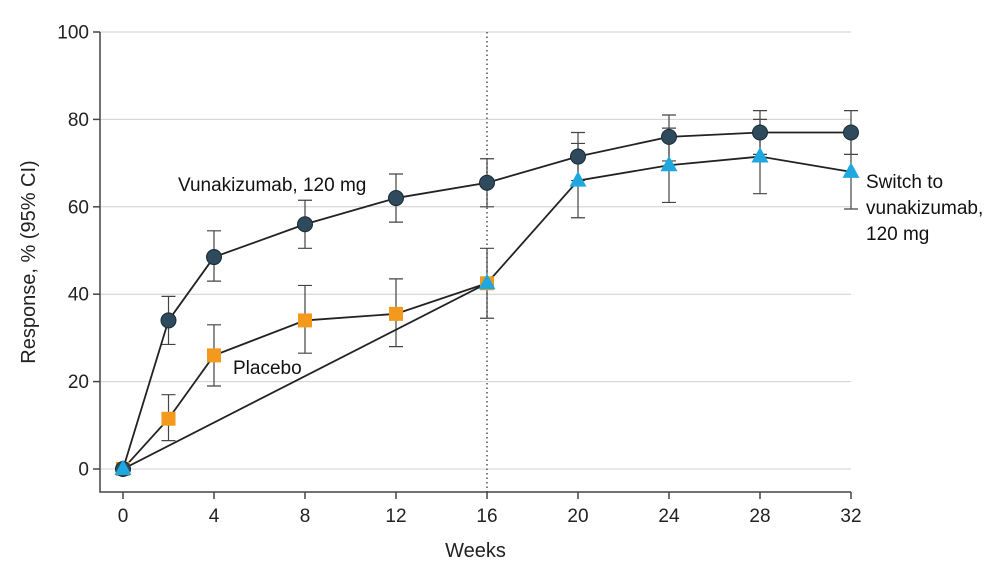 The width and height of the screenshot is (1005, 570). What do you see at coordinates (759, 516) in the screenshot?
I see `x-tick-label-28: 28` at bounding box center [759, 516].